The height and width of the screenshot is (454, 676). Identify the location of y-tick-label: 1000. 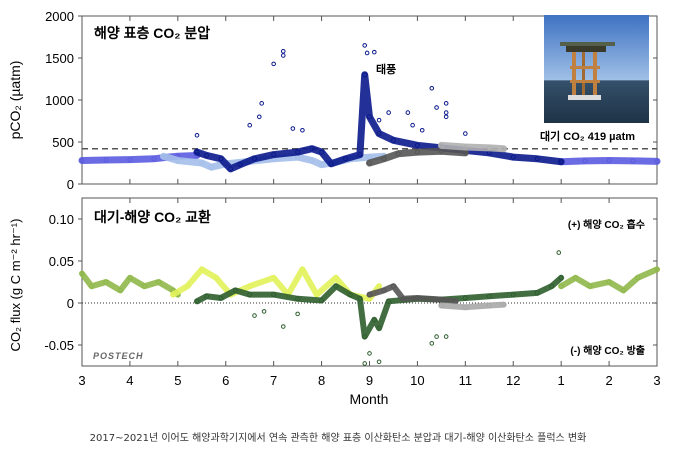
(59, 100).